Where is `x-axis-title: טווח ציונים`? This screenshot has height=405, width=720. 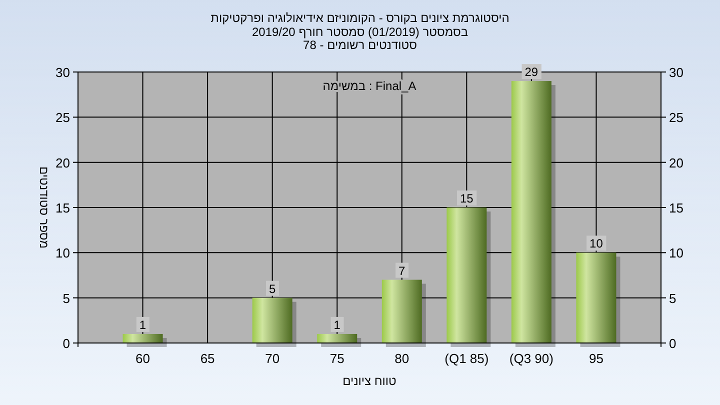
x-axis-title: טווח ציונים is located at coordinates (369, 381).